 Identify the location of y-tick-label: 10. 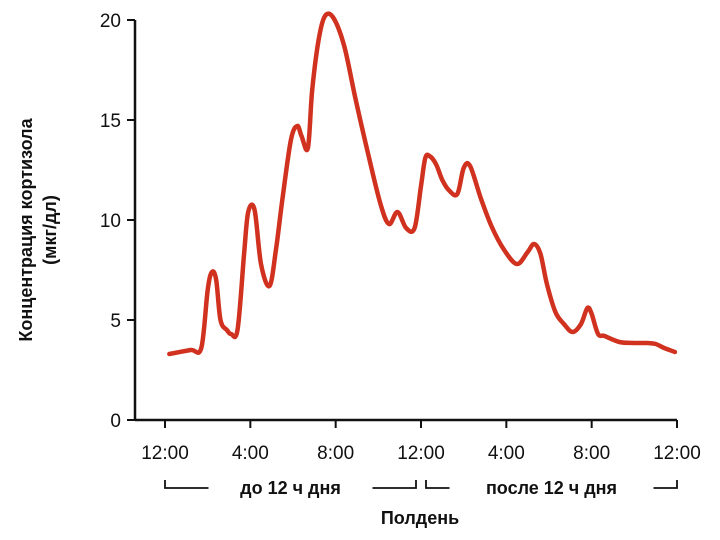
(110, 221).